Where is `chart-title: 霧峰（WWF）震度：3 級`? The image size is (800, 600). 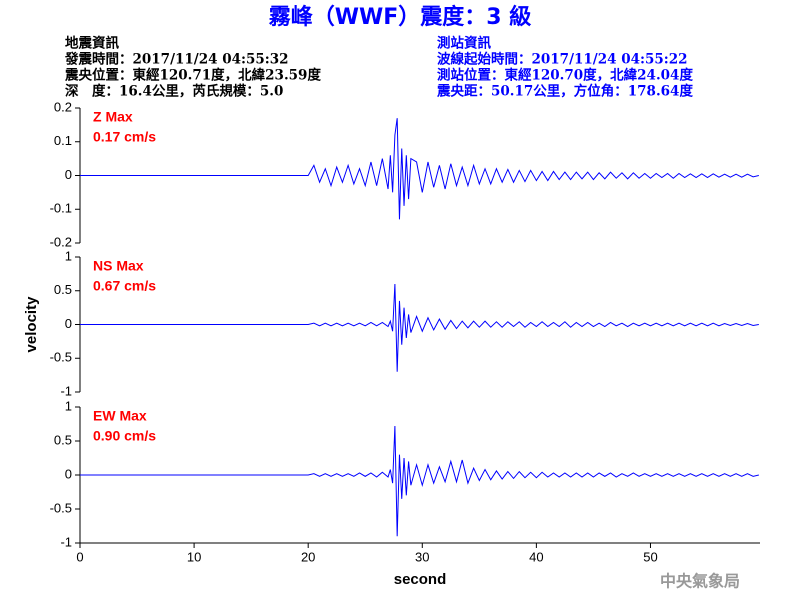 chart-title: 霧峰（WWF）震度：3 級 is located at coordinates (400, 17).